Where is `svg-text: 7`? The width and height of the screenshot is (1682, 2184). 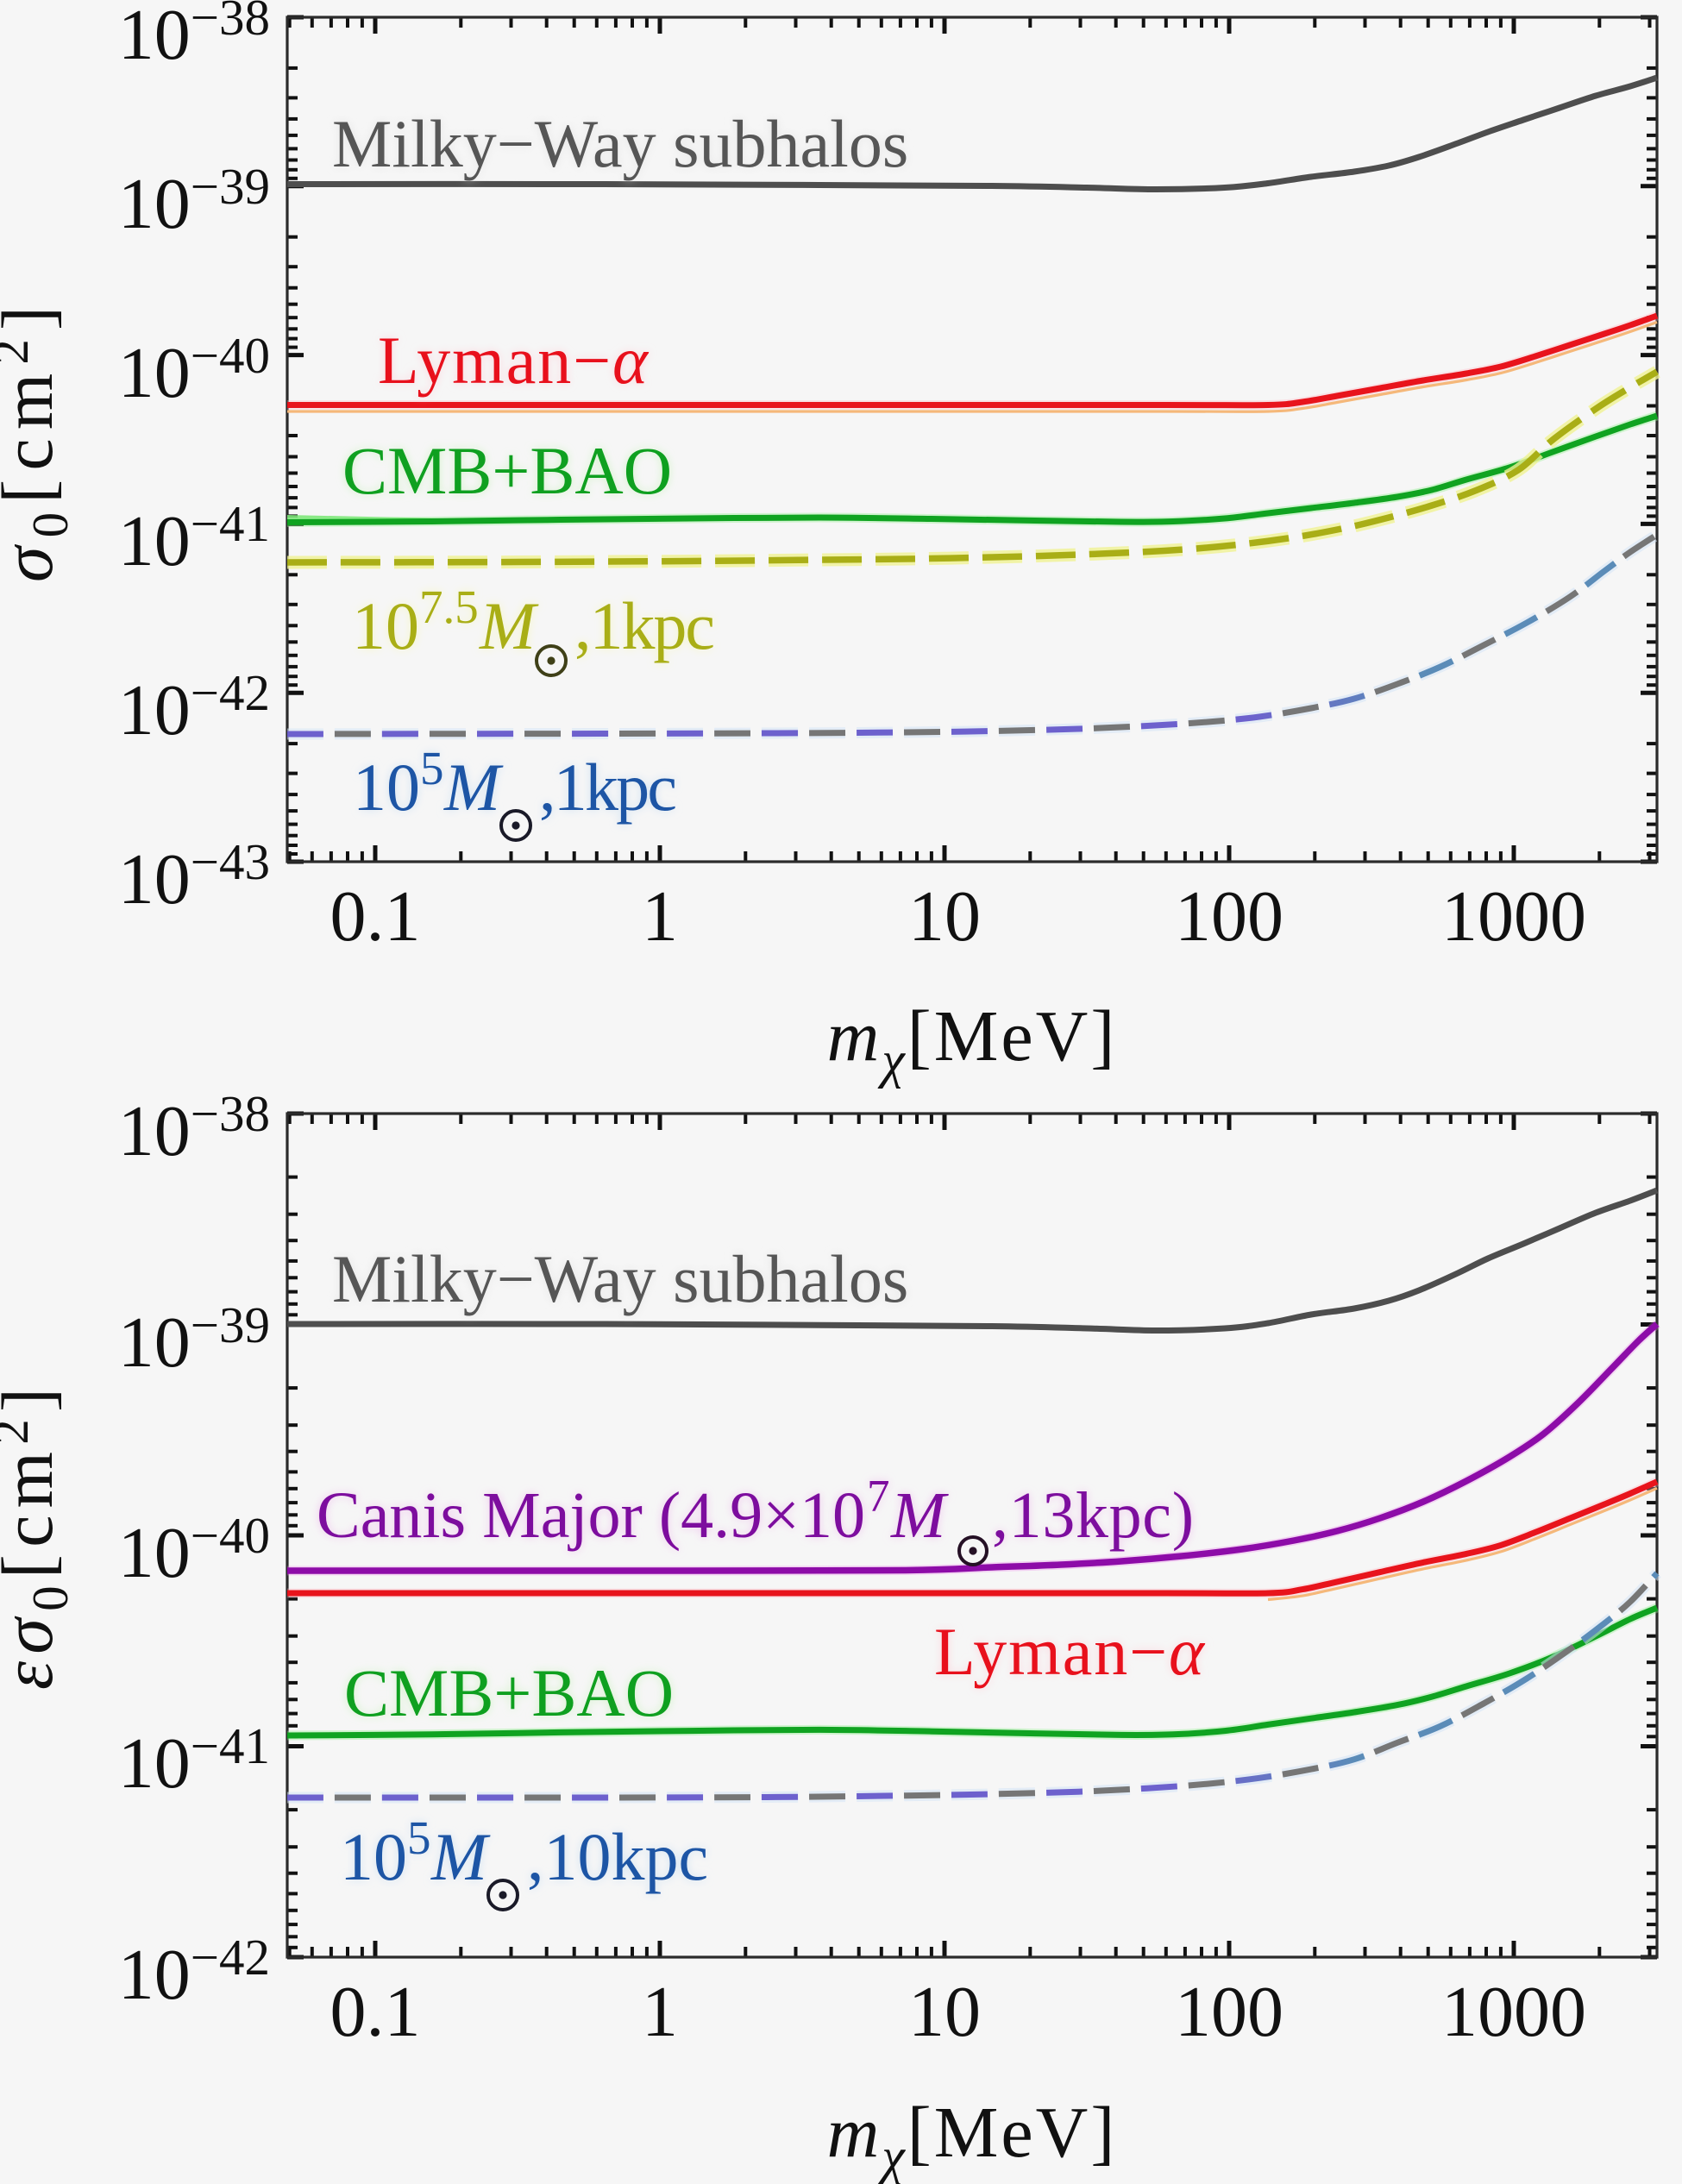
svg-text: 7 is located at coordinates (878, 1497).